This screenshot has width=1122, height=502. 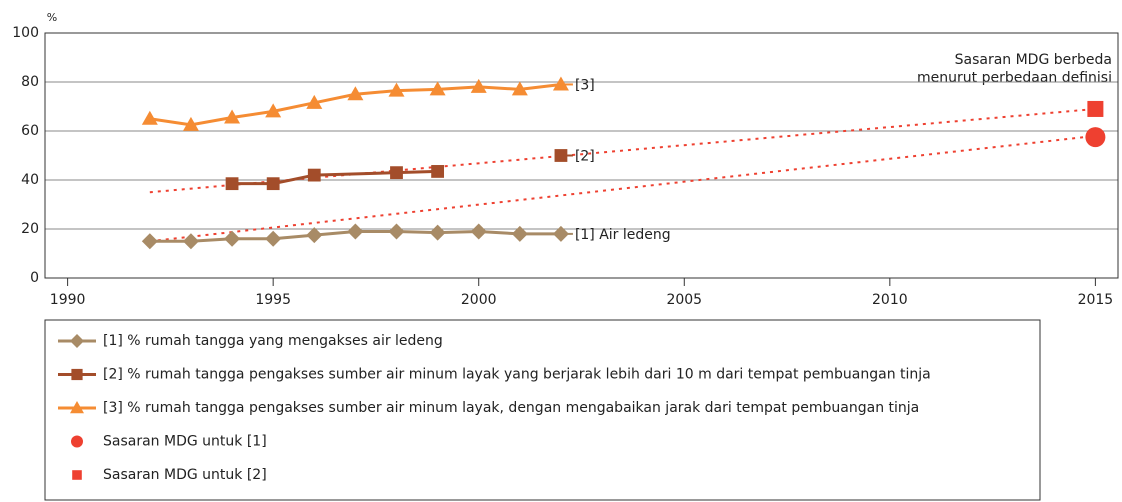 What do you see at coordinates (1014, 78) in the screenshot?
I see `annotation: menurut perbedaan definisi` at bounding box center [1014, 78].